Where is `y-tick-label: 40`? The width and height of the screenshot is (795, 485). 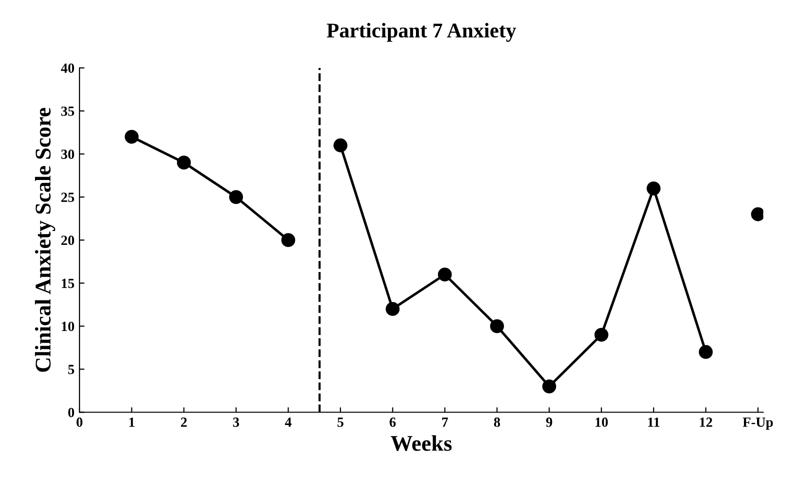
y-tick-label: 40 is located at coordinates (67, 68).